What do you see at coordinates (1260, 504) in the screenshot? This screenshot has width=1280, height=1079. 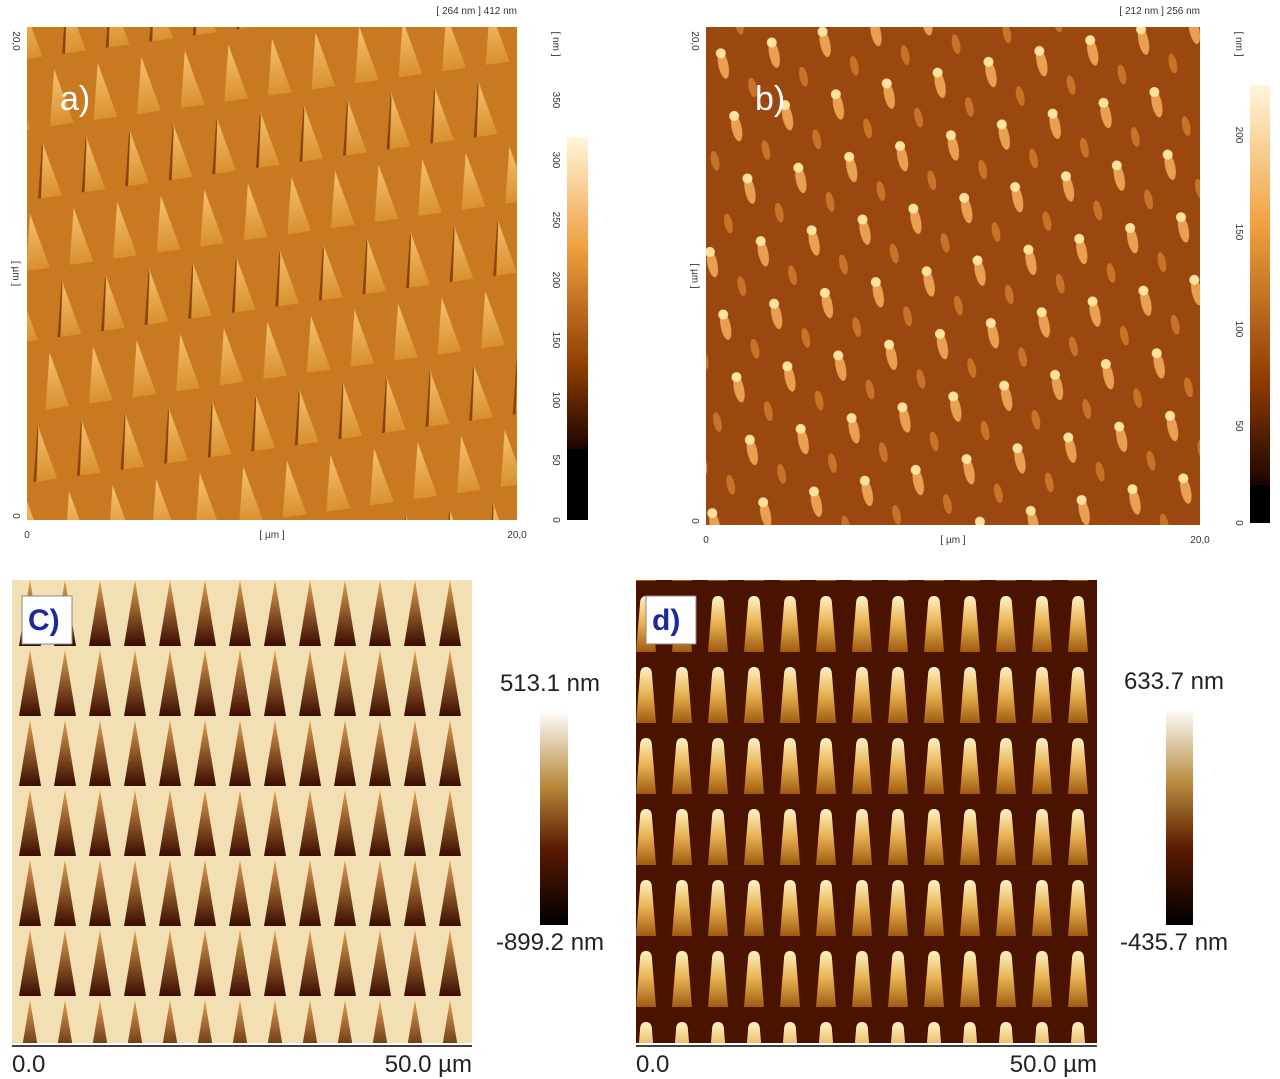 I see `colorbar-b-floor` at bounding box center [1260, 504].